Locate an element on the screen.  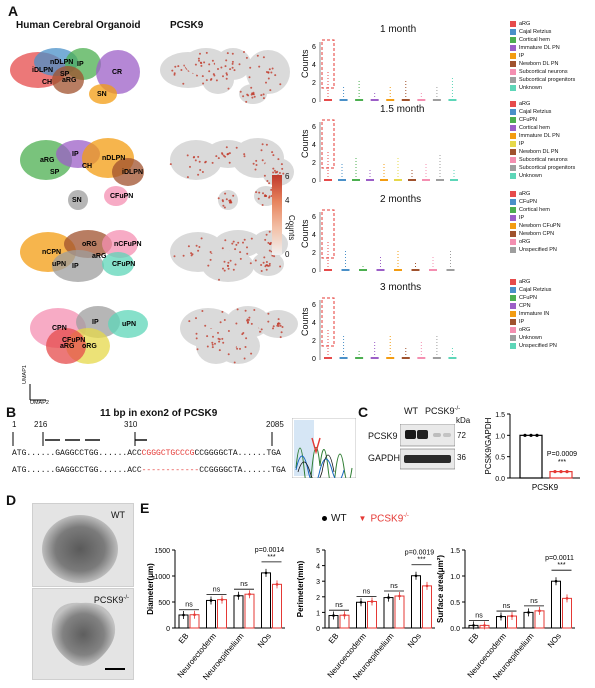
colorbar-label: Counts is located at coordinates (291, 228).